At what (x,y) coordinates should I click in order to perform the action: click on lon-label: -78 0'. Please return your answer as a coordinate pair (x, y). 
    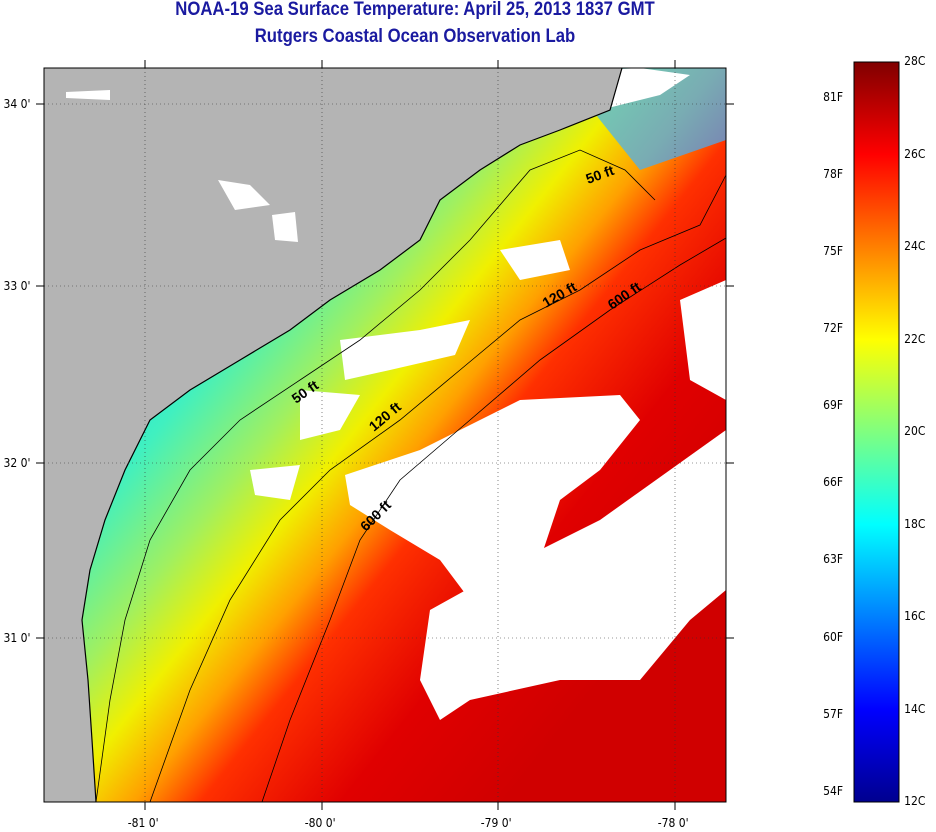
    Looking at the image, I should click on (673, 823).